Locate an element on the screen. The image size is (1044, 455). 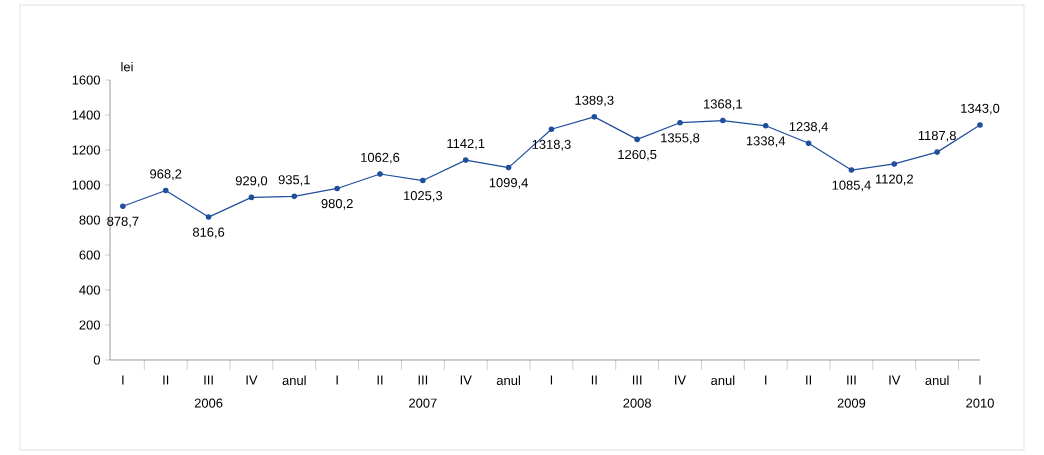
data-label: 816,6 is located at coordinates (208, 233).